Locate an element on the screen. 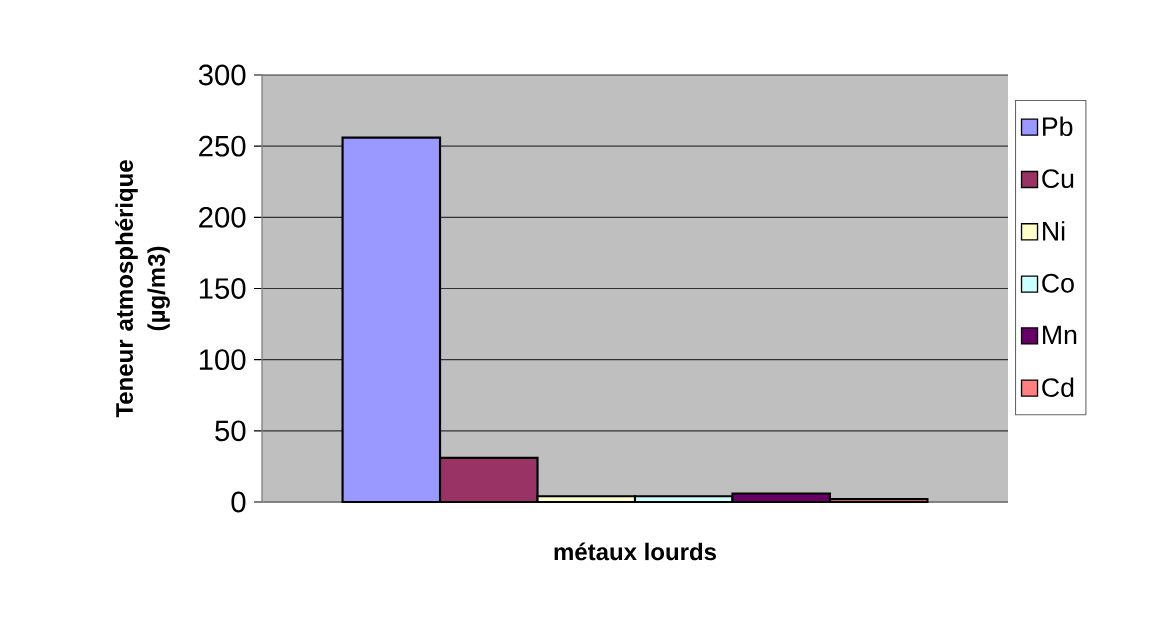 This screenshot has height=630, width=1158. y-tick-label: 200 is located at coordinates (222, 217).